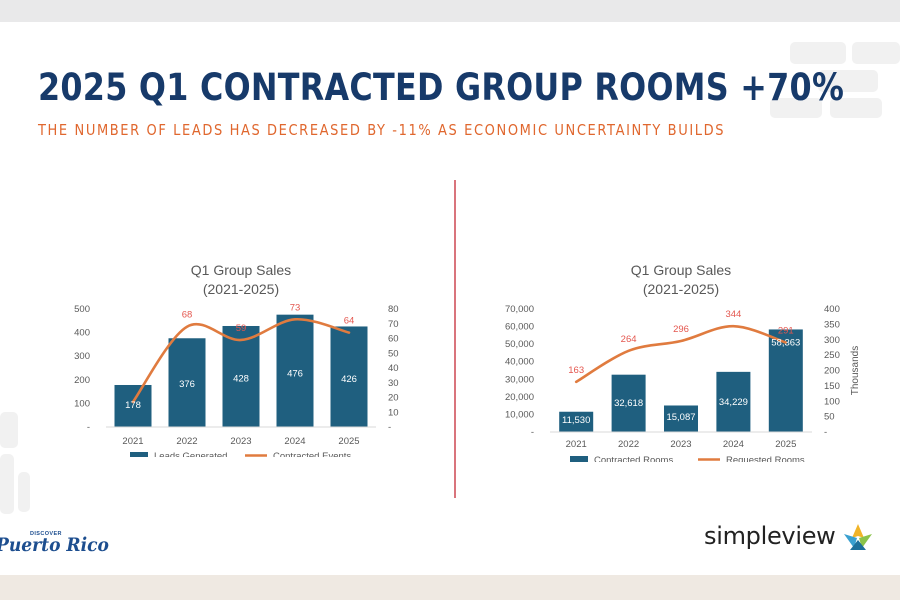 This screenshot has width=900, height=600. Describe the element at coordinates (832, 386) in the screenshot. I see `y2-tick-label: 150` at that location.